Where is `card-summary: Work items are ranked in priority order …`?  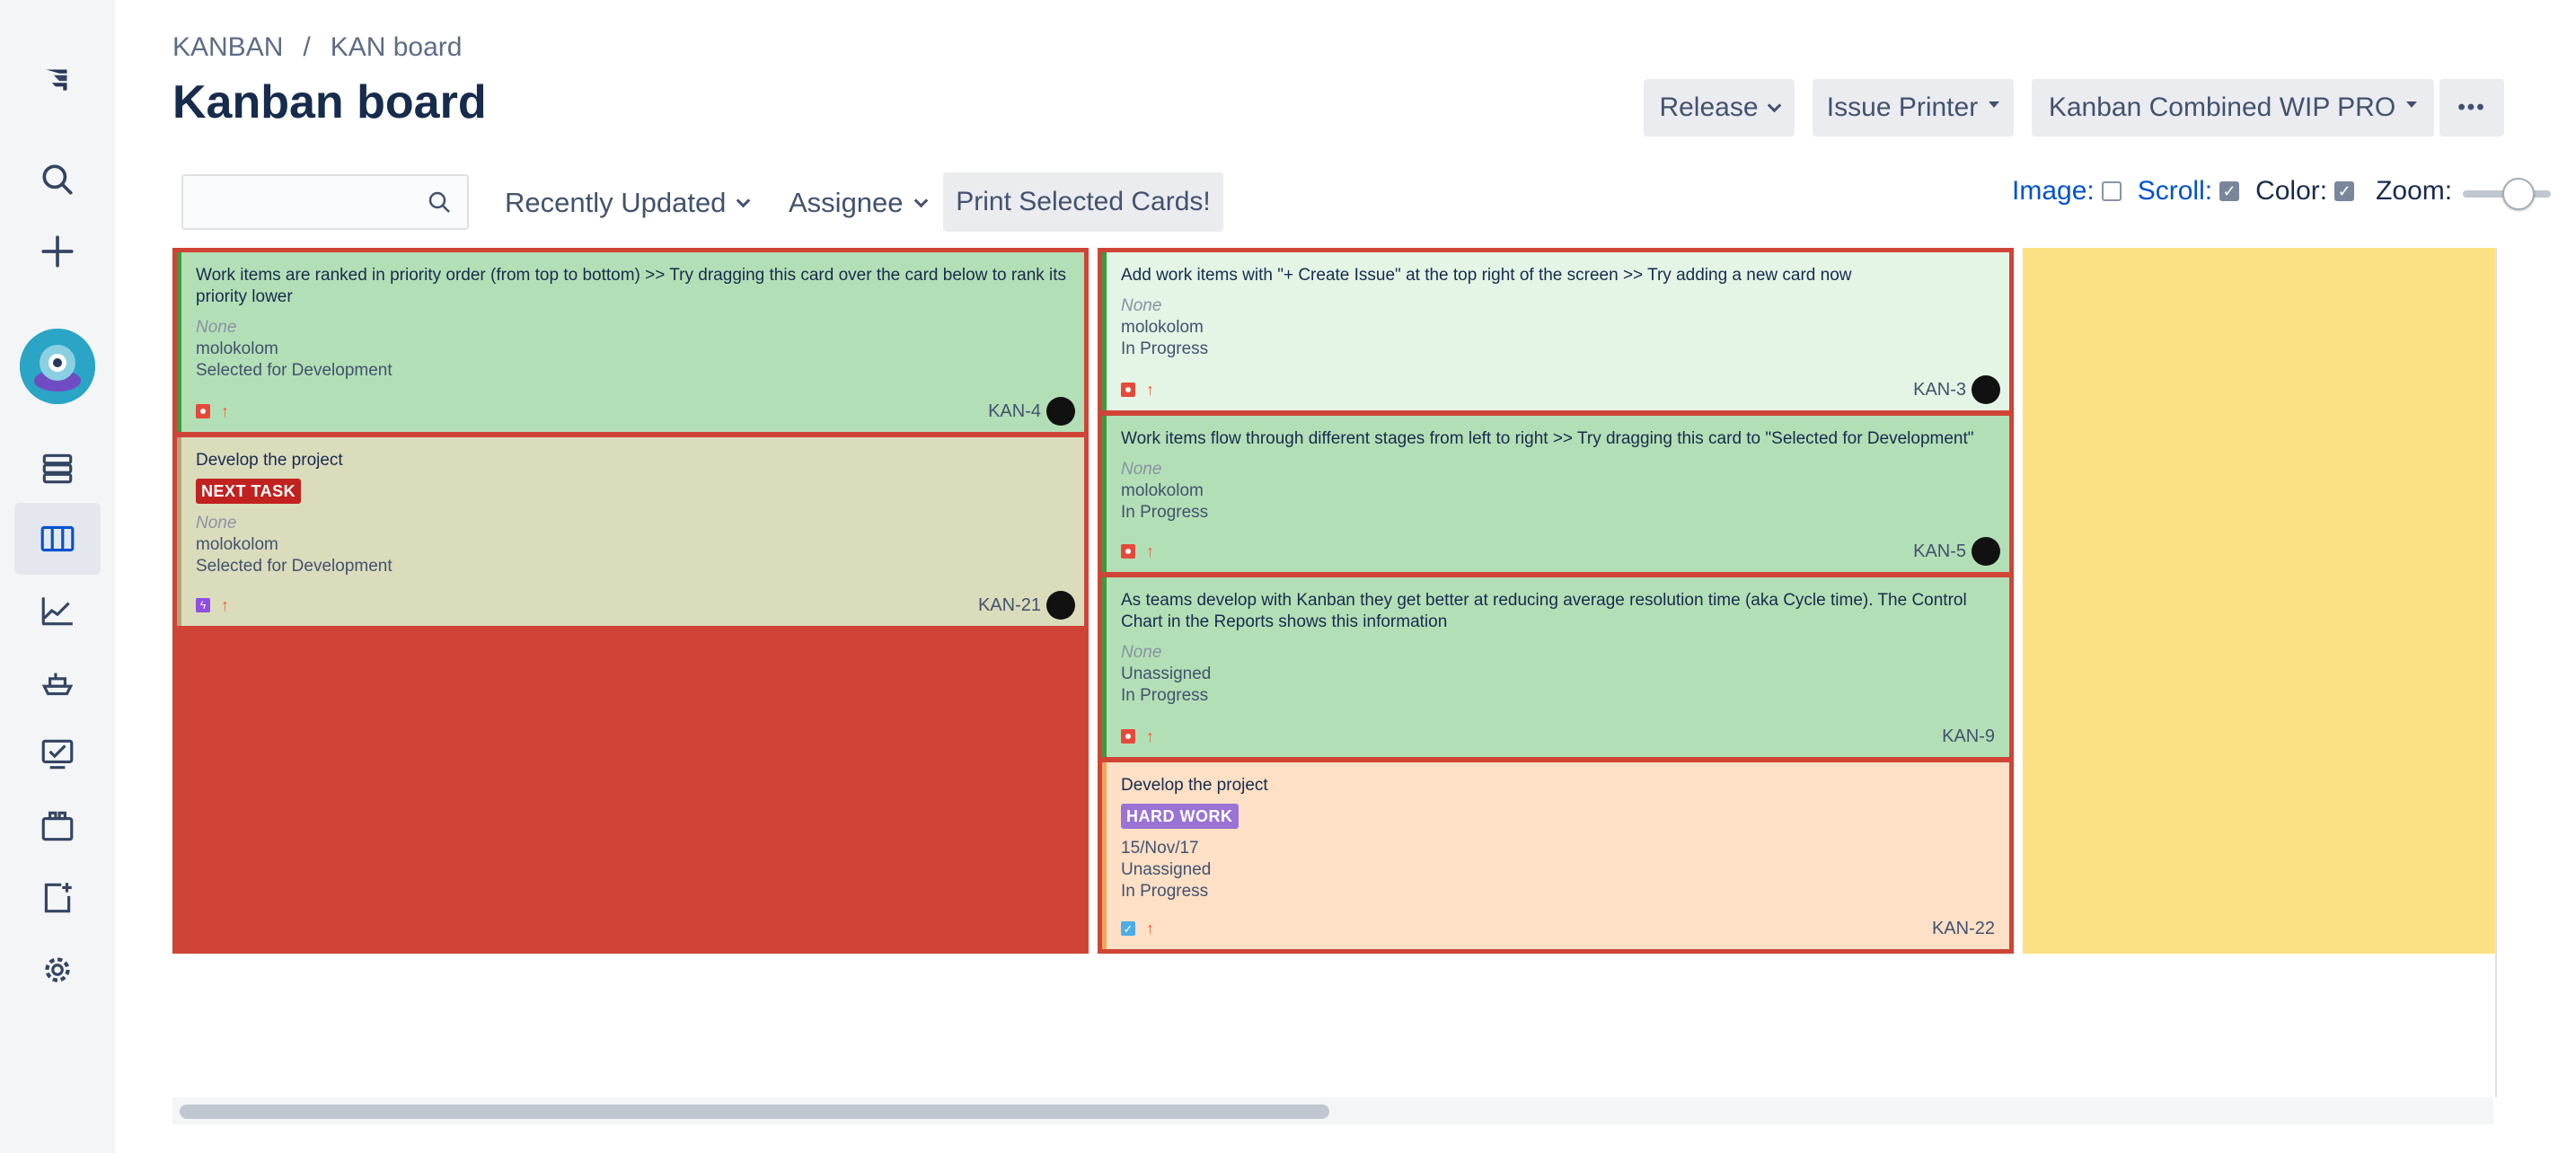 card-summary: Work items are ranked in priority order … is located at coordinates (631, 286).